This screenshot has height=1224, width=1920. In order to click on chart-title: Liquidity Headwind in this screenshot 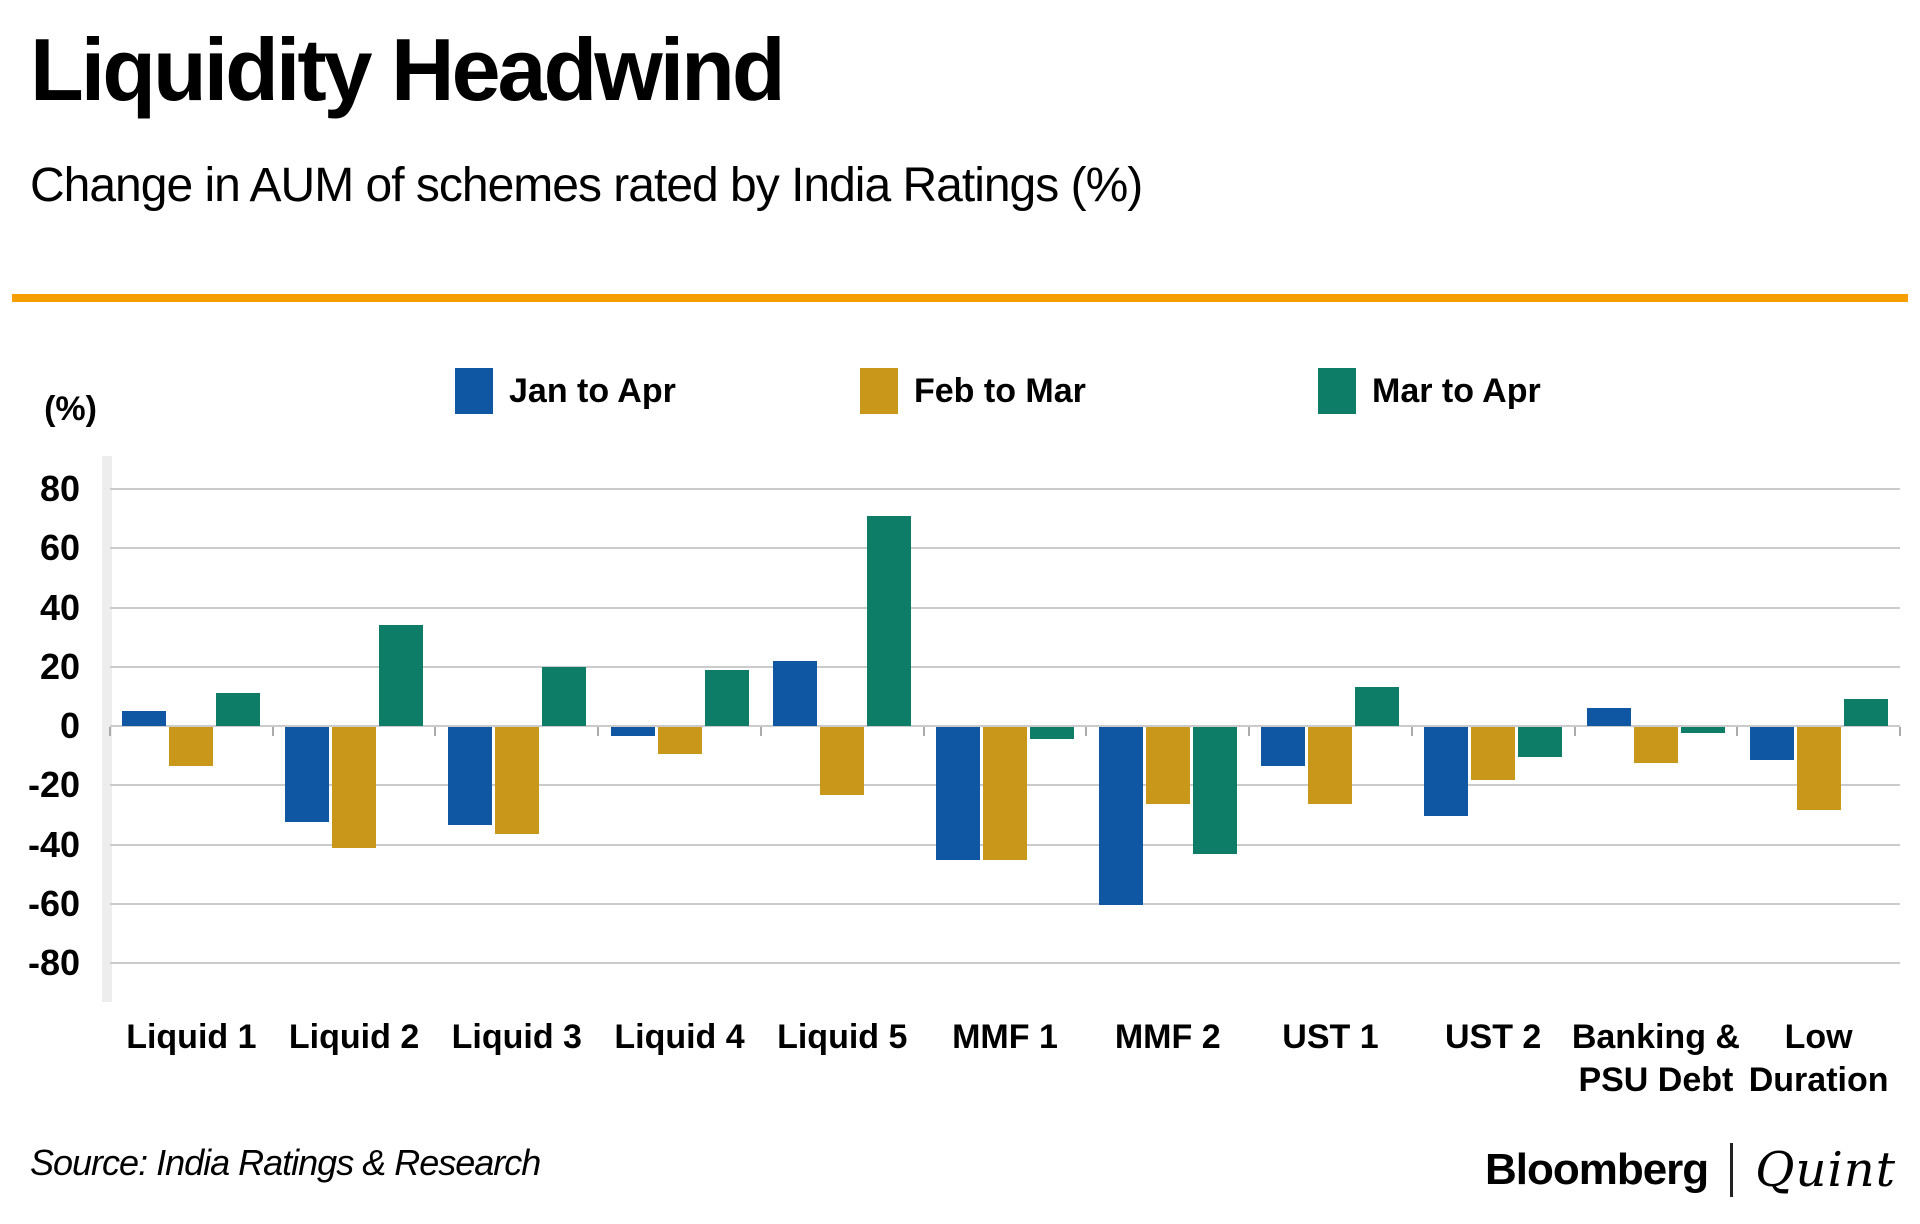, I will do `click(408, 69)`.